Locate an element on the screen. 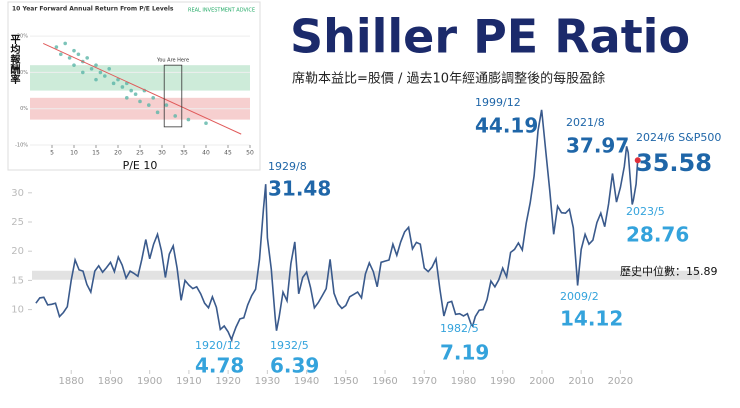 The image size is (740, 408). x-tick-label: 1980 is located at coordinates (463, 381).